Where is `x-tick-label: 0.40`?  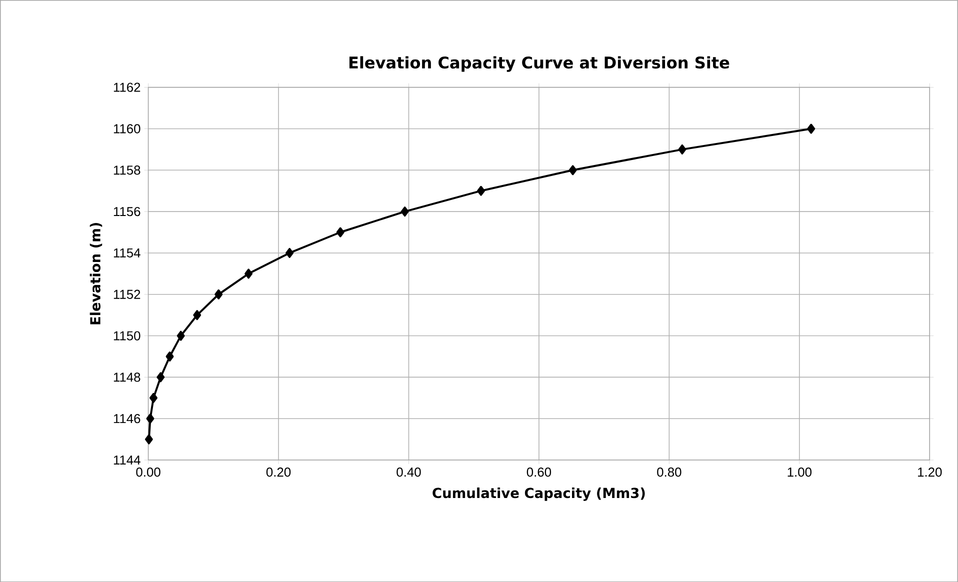 x-tick-label: 0.40 is located at coordinates (408, 472).